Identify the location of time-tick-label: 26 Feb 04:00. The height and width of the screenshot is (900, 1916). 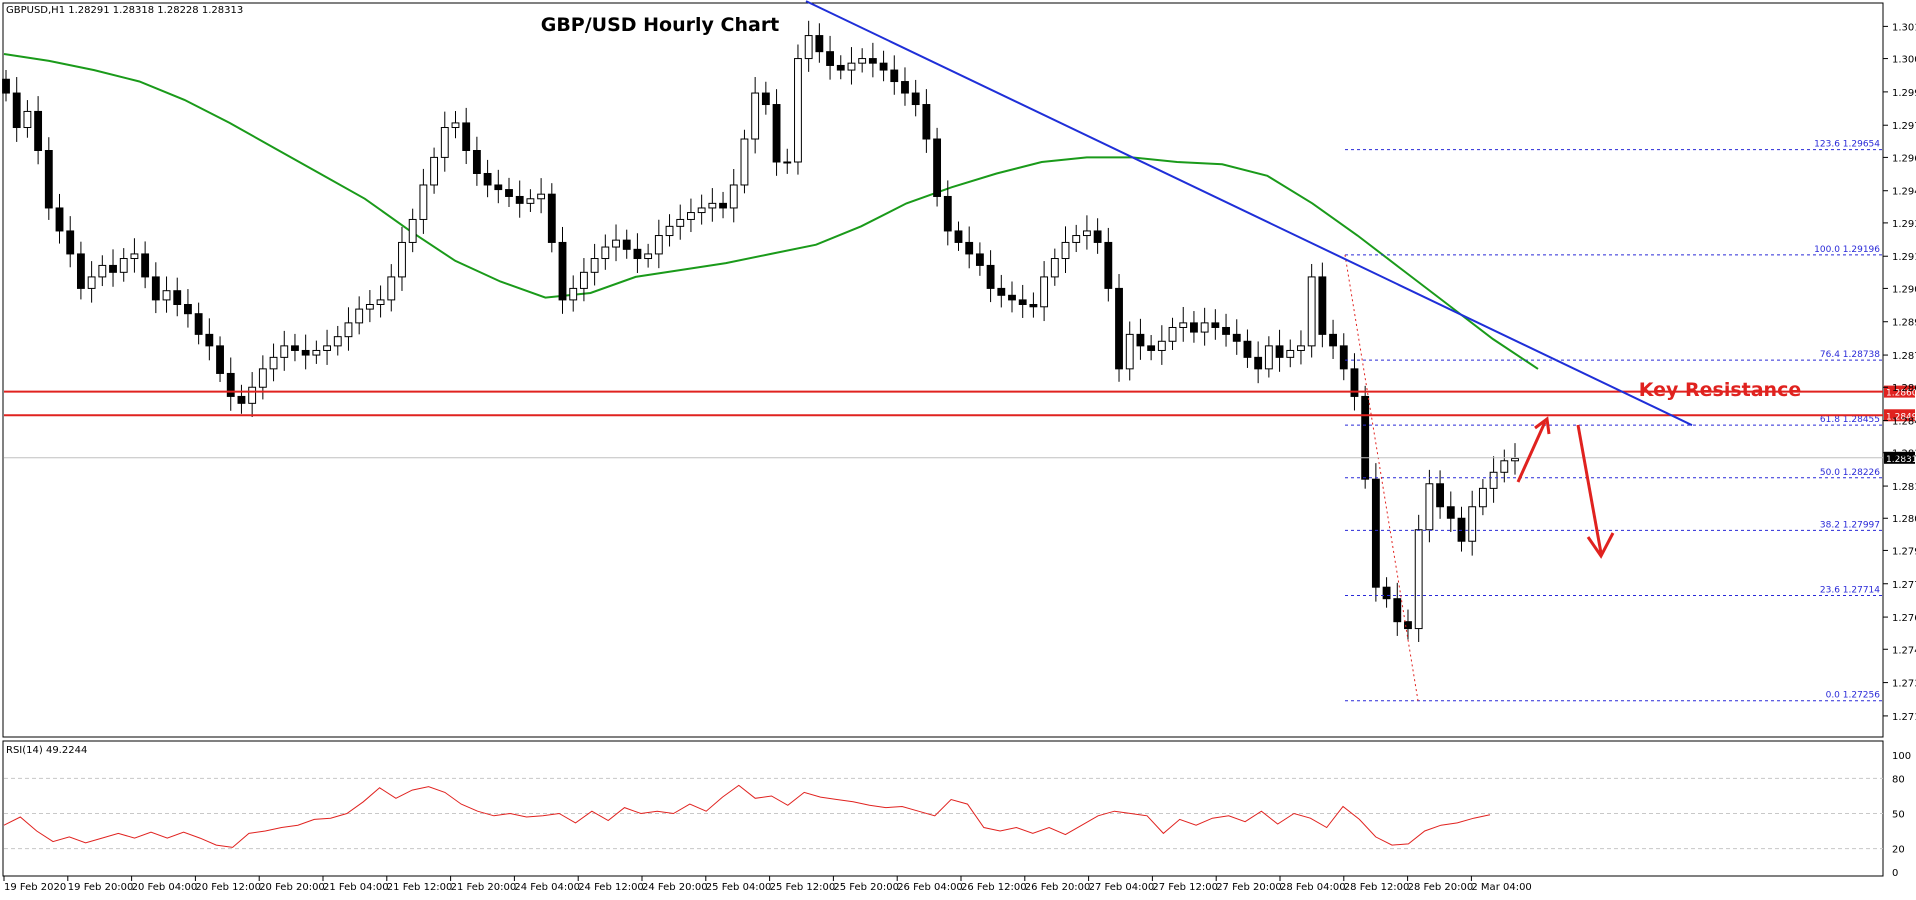
(930, 887).